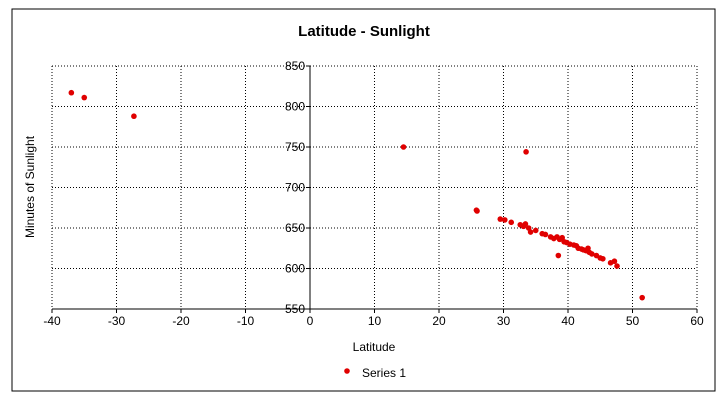 The height and width of the screenshot is (404, 727). What do you see at coordinates (181, 321) in the screenshot?
I see `x-tick-label: -20` at bounding box center [181, 321].